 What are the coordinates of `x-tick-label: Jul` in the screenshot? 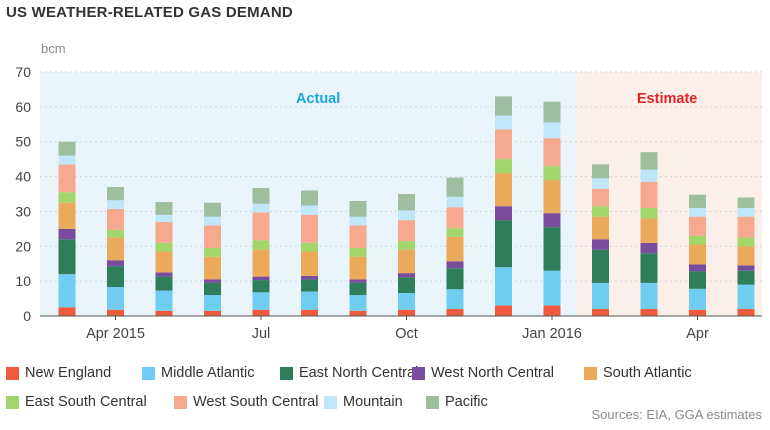 It's located at (261, 334).